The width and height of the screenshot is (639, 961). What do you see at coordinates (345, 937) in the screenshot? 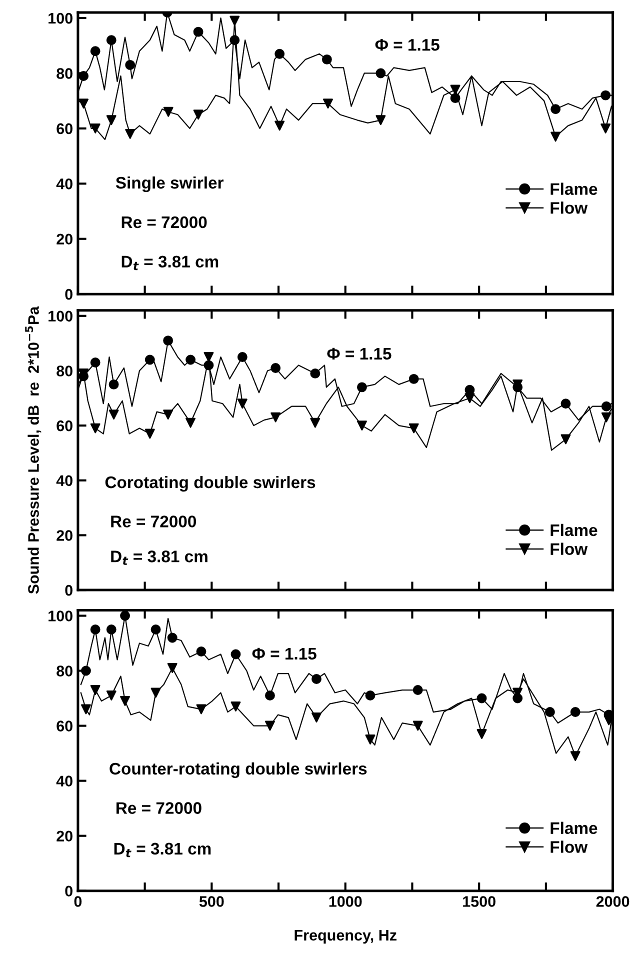
I see `x-axis-title: Frequency, Hz` at bounding box center [345, 937].